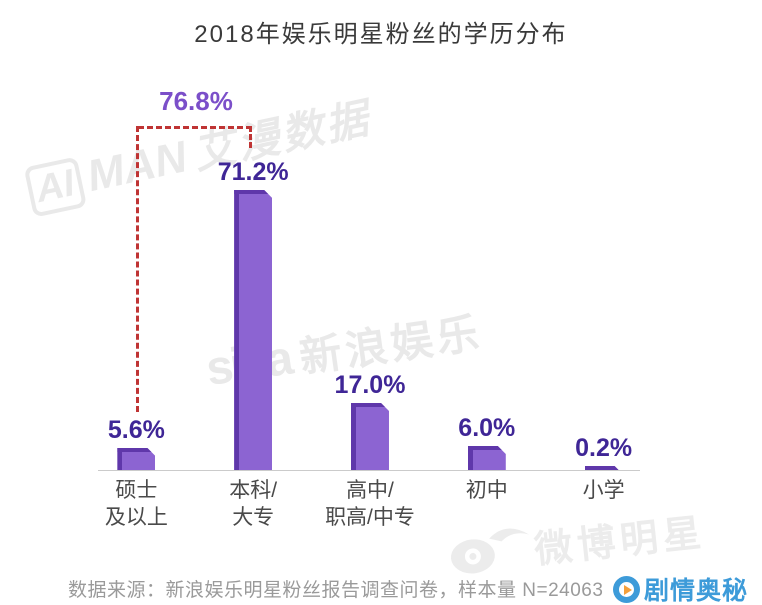 This screenshot has height=605, width=762. Describe the element at coordinates (253, 172) in the screenshot. I see `value-label: 71.2%` at that location.